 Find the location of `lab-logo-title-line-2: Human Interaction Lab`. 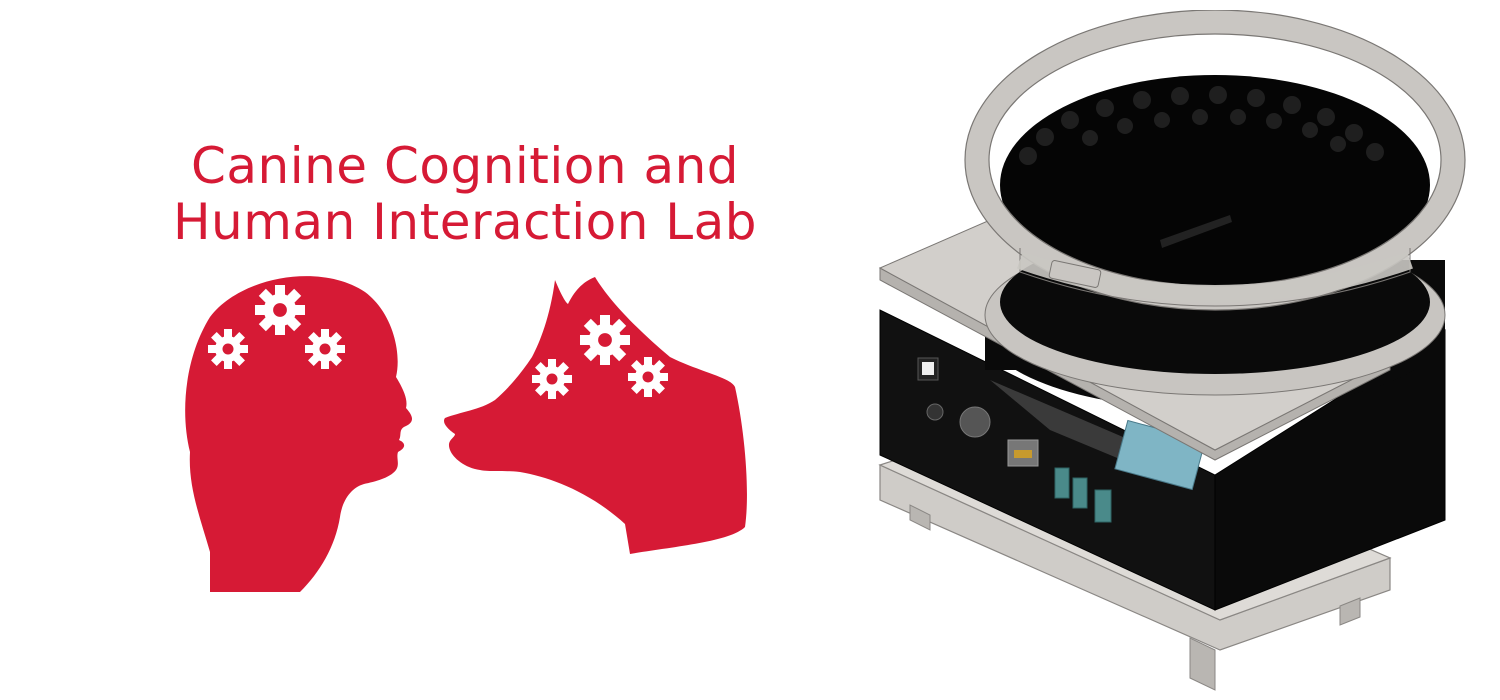

lab-logo-title-line-2: Human Interaction Lab is located at coordinates (465, 222).